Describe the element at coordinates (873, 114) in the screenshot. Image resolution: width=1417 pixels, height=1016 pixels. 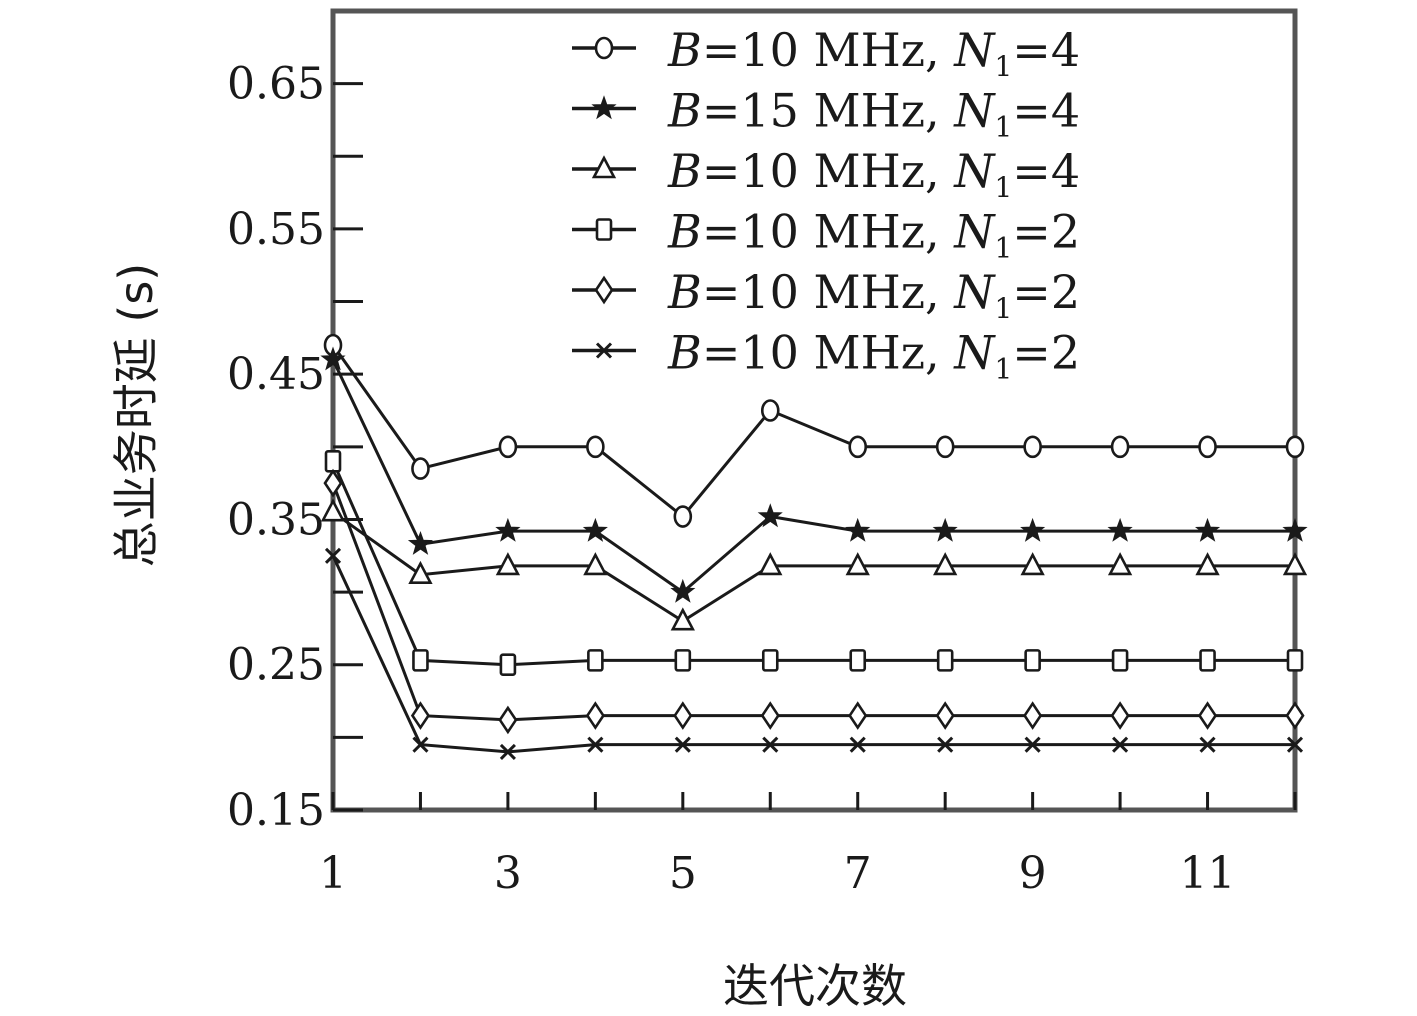
I see `legend-label: B=15 MHz, N1=4` at that location.